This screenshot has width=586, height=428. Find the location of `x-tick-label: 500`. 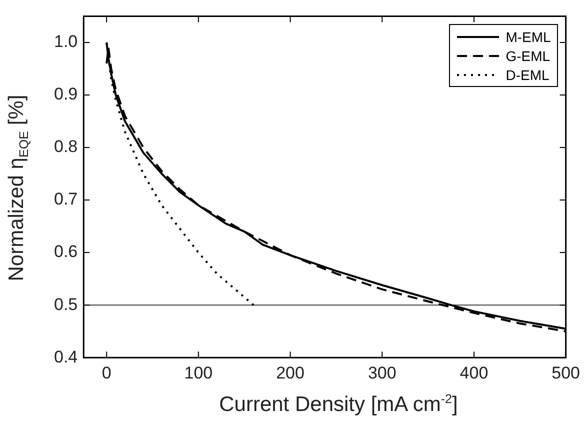

x-tick-label: 500 is located at coordinates (566, 372).